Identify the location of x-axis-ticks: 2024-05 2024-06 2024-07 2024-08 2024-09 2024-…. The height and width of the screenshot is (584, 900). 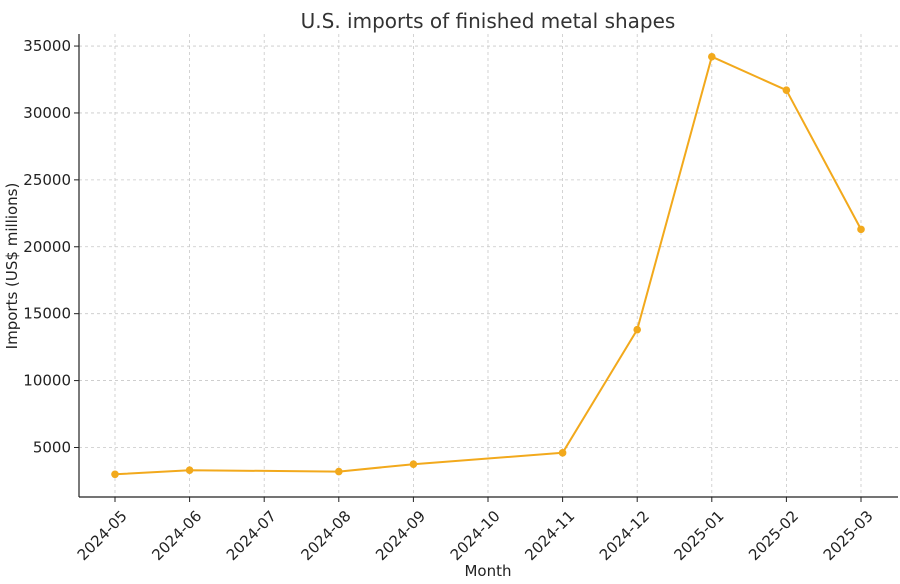
(475, 530).